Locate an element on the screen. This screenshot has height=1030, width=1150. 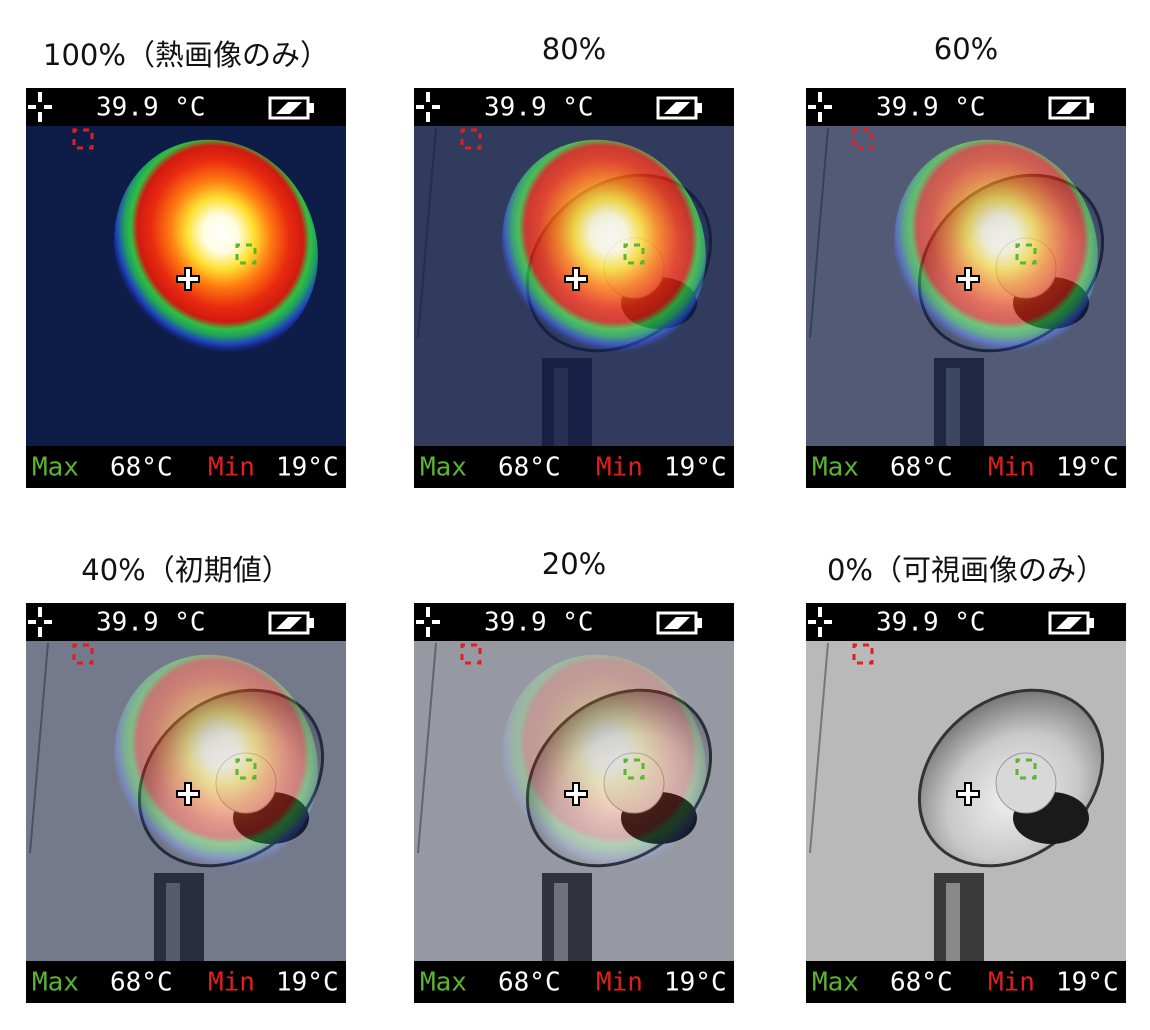
thermal-image is located at coordinates (186, 801).